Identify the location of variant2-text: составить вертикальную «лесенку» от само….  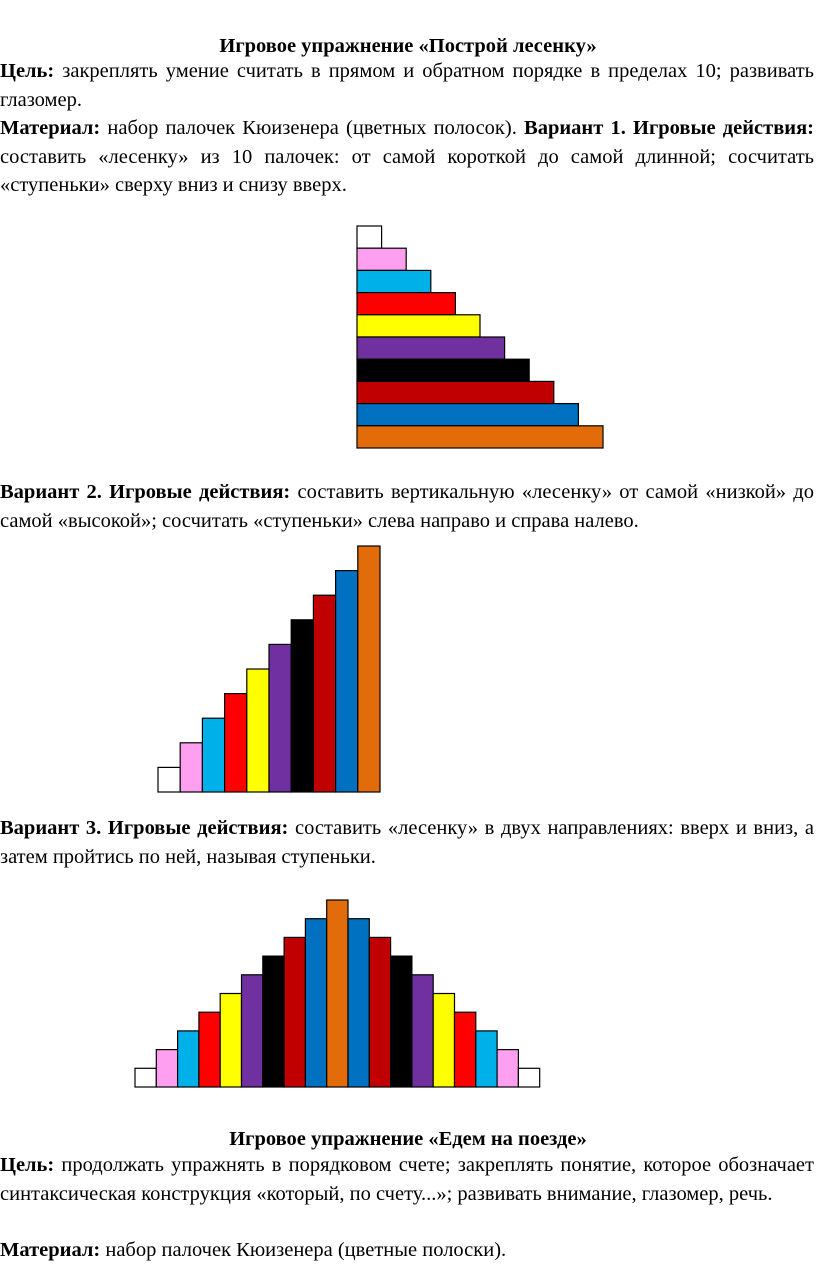
(407, 506).